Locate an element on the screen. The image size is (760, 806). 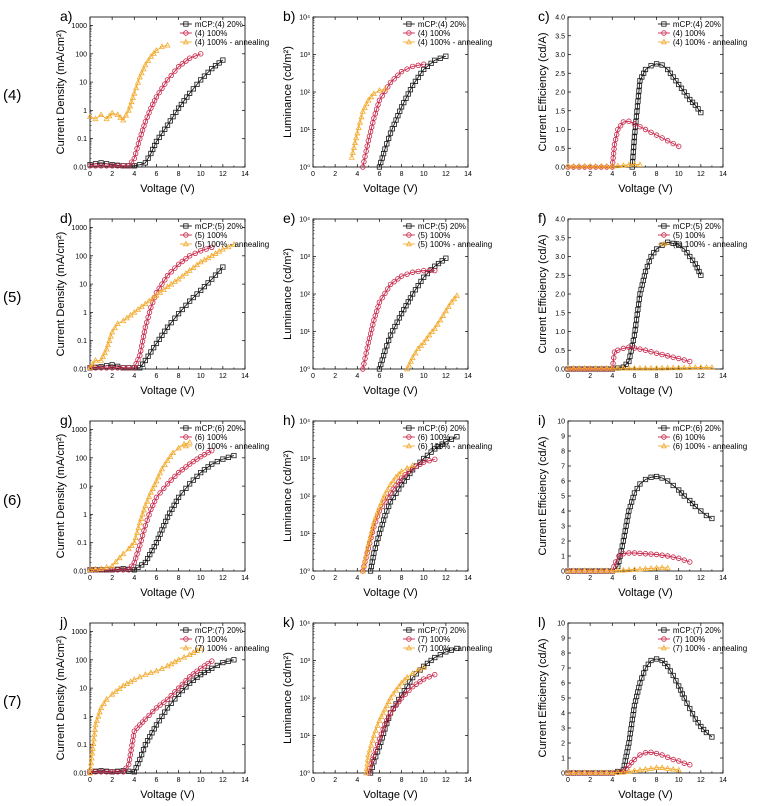
x-tick-label: 8 is located at coordinates (402, 578).